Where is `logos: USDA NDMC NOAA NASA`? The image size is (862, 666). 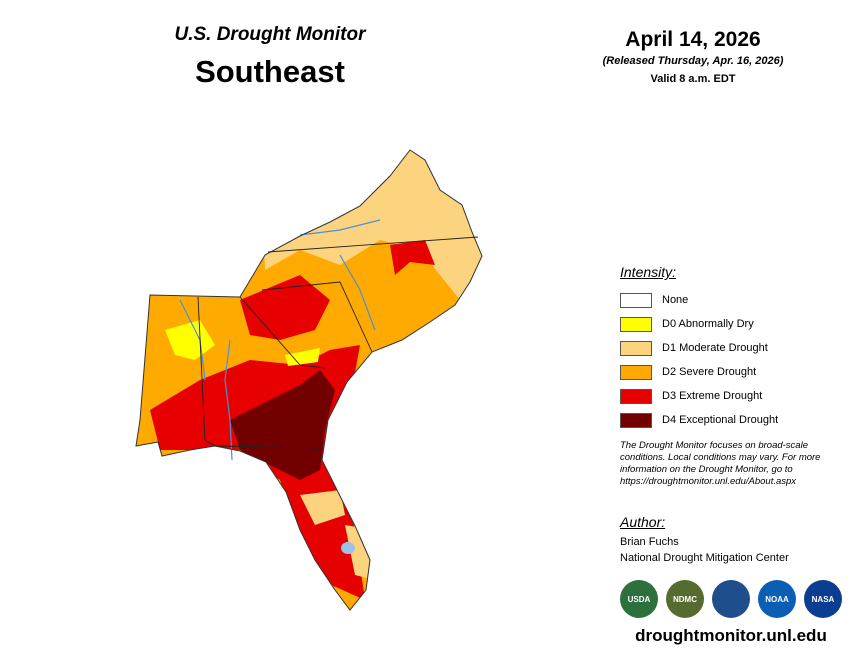 logos: USDA NDMC NOAA NASA is located at coordinates (731, 599).